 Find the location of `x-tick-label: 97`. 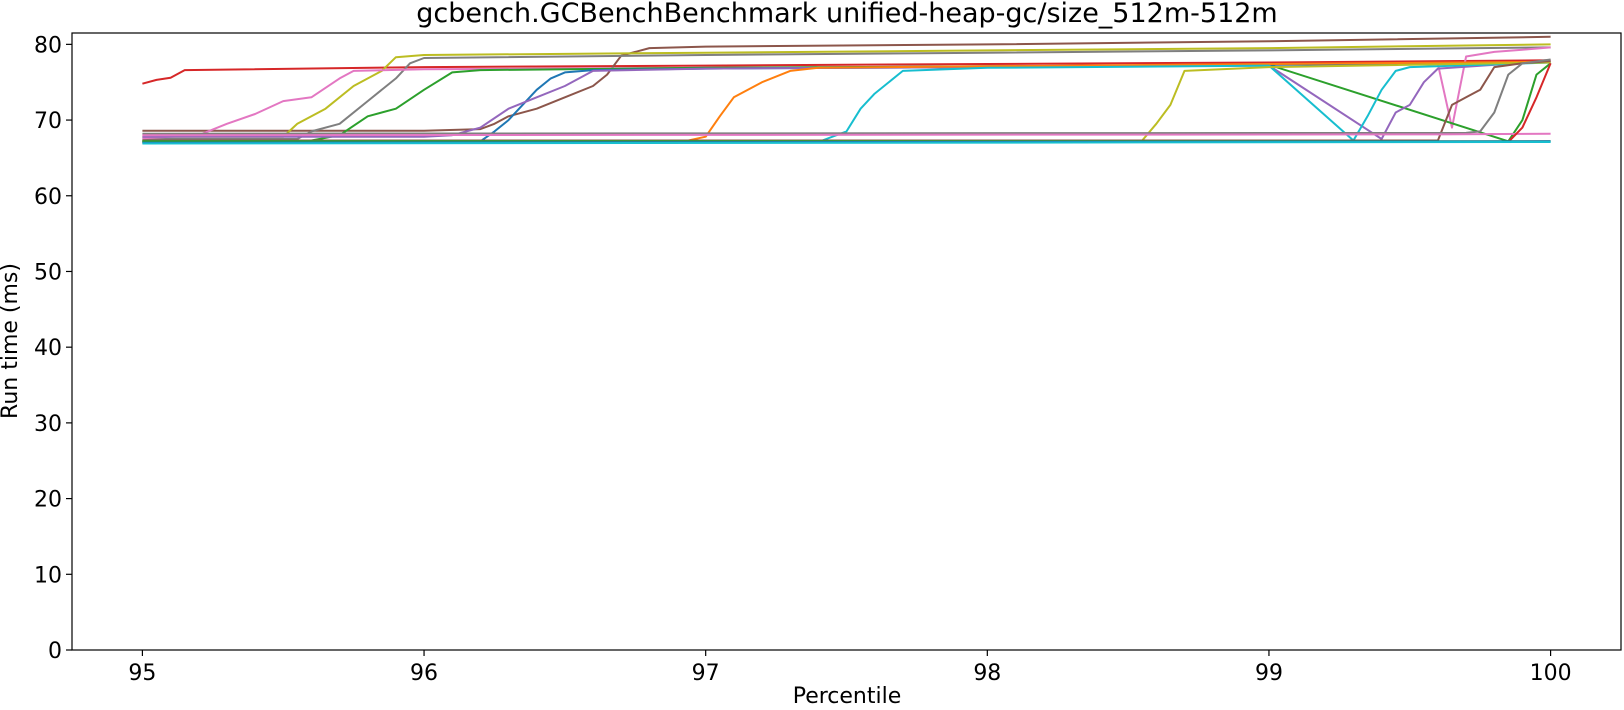

x-tick-label: 97 is located at coordinates (706, 673).